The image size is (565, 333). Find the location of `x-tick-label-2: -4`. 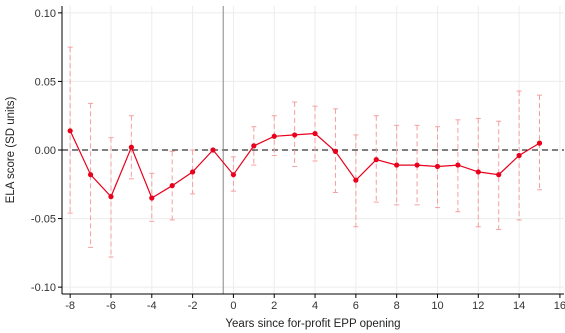

x-tick-label-2: -4 is located at coordinates (152, 306).